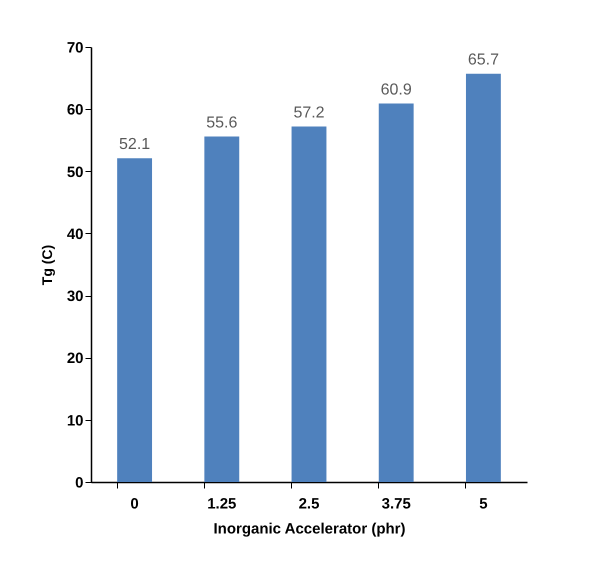 The width and height of the screenshot is (598, 576). Describe the element at coordinates (222, 123) in the screenshot. I see `data-label: 55.6` at that location.